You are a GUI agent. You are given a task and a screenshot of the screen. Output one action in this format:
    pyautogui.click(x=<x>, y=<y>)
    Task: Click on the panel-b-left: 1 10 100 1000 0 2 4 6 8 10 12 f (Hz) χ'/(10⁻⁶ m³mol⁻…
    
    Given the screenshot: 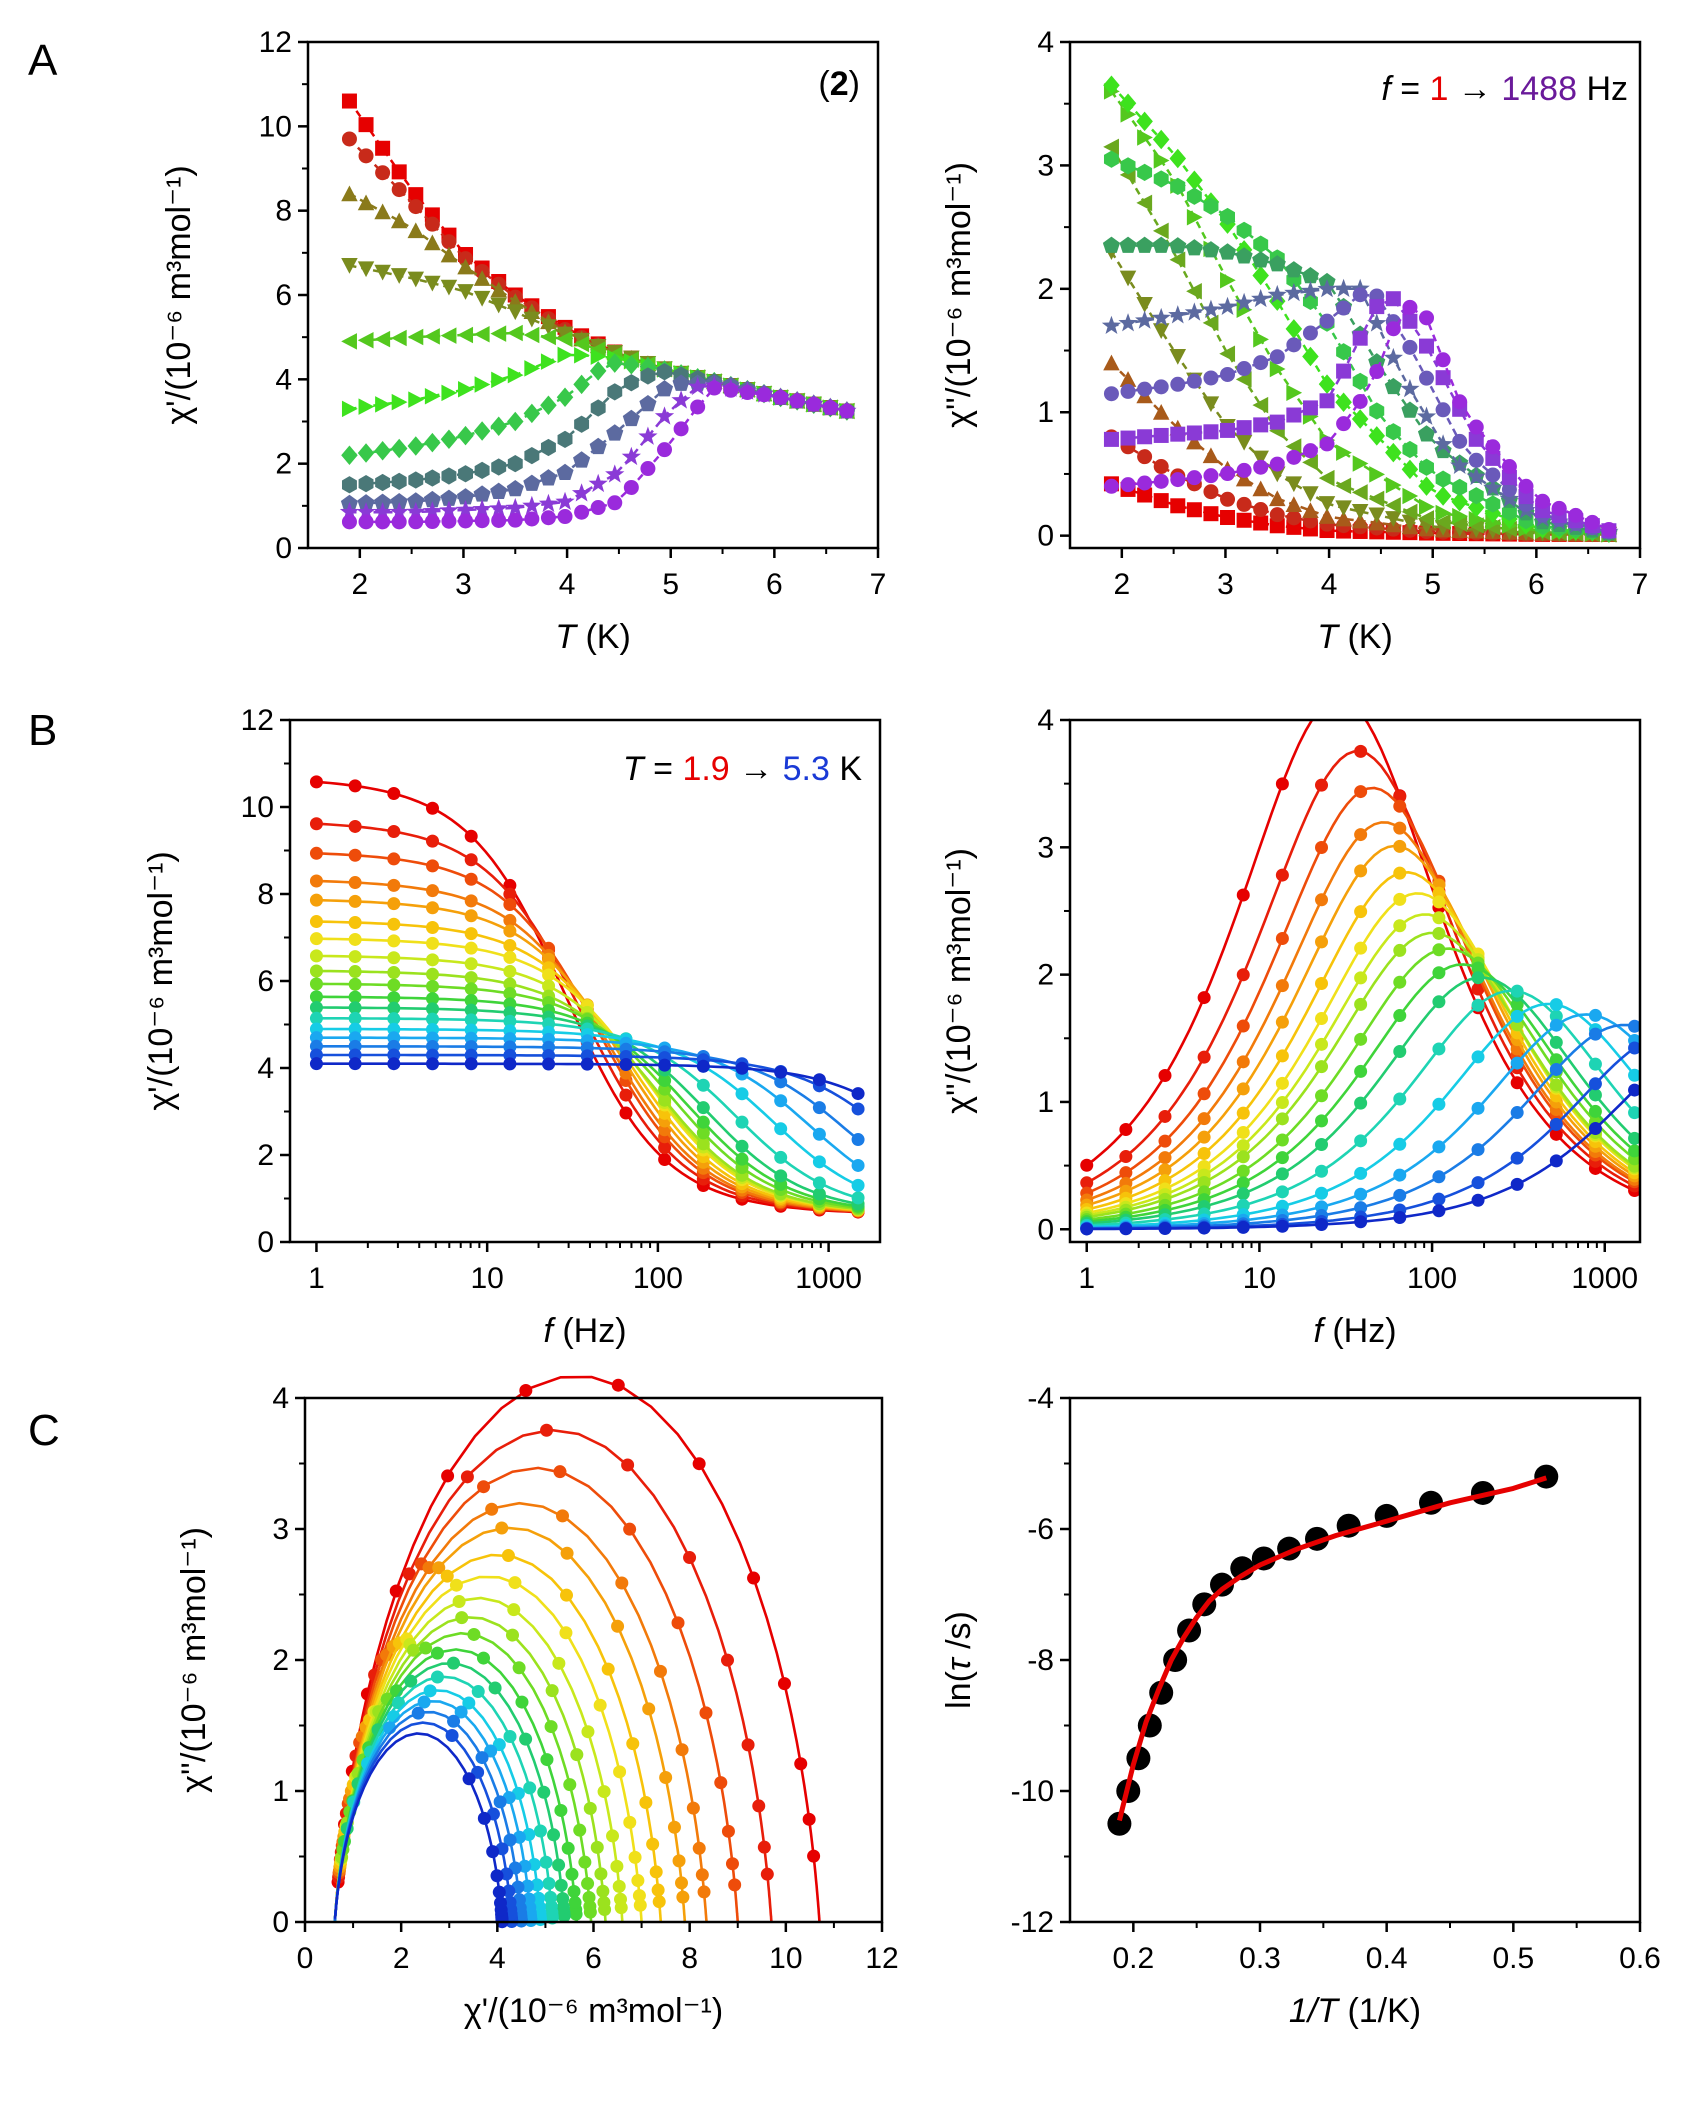 What is the action you would take?
    pyautogui.click(x=512, y=1027)
    